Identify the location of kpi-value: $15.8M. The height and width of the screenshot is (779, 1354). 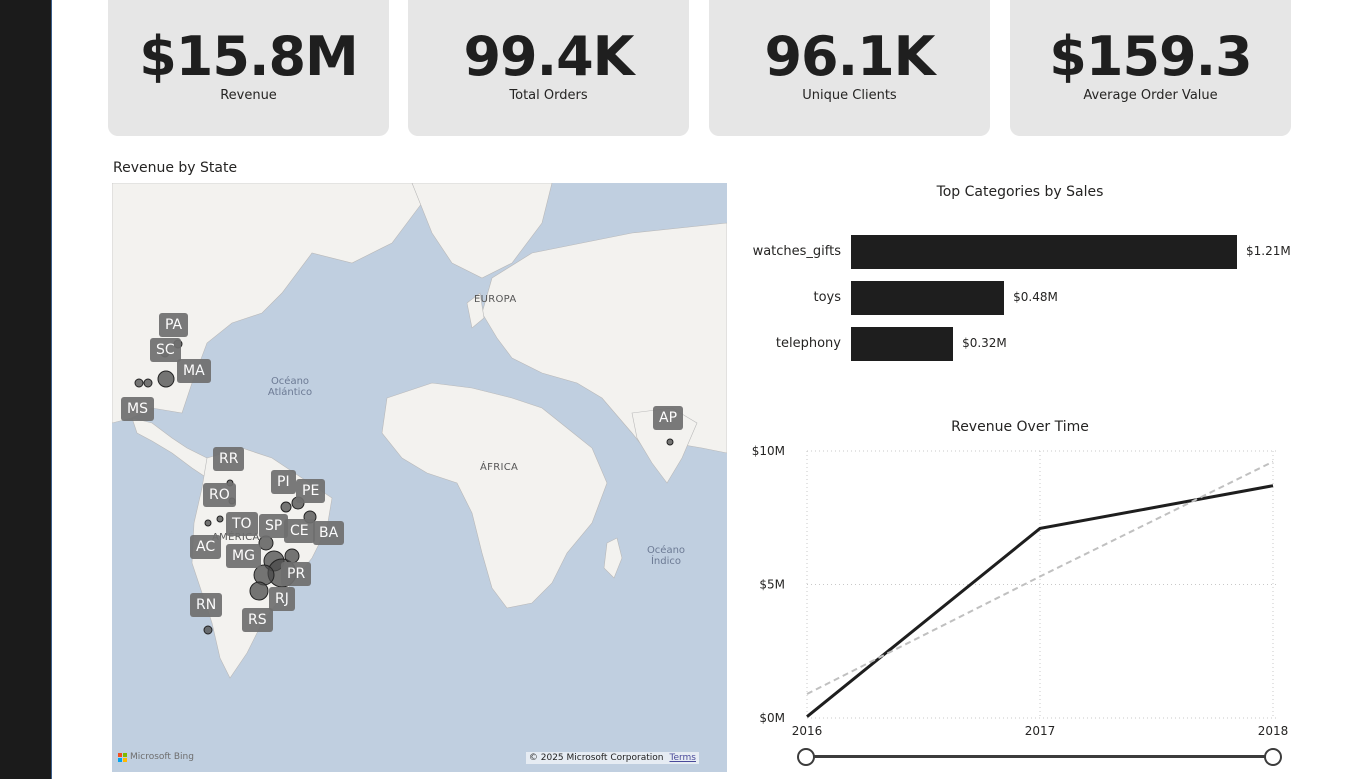
(249, 56).